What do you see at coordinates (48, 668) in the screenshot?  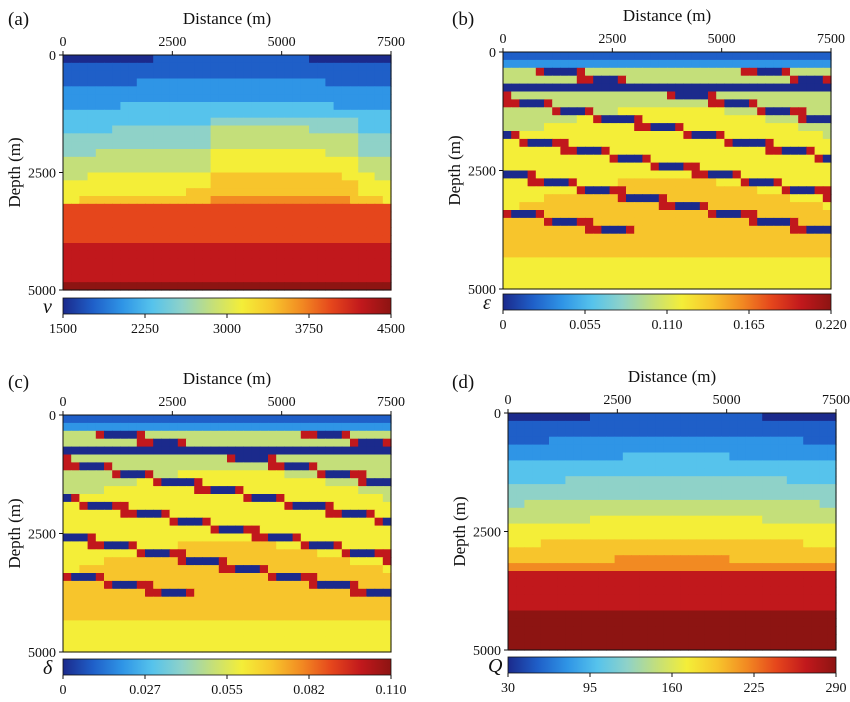 I see `colorbar-symbol: δ` at bounding box center [48, 668].